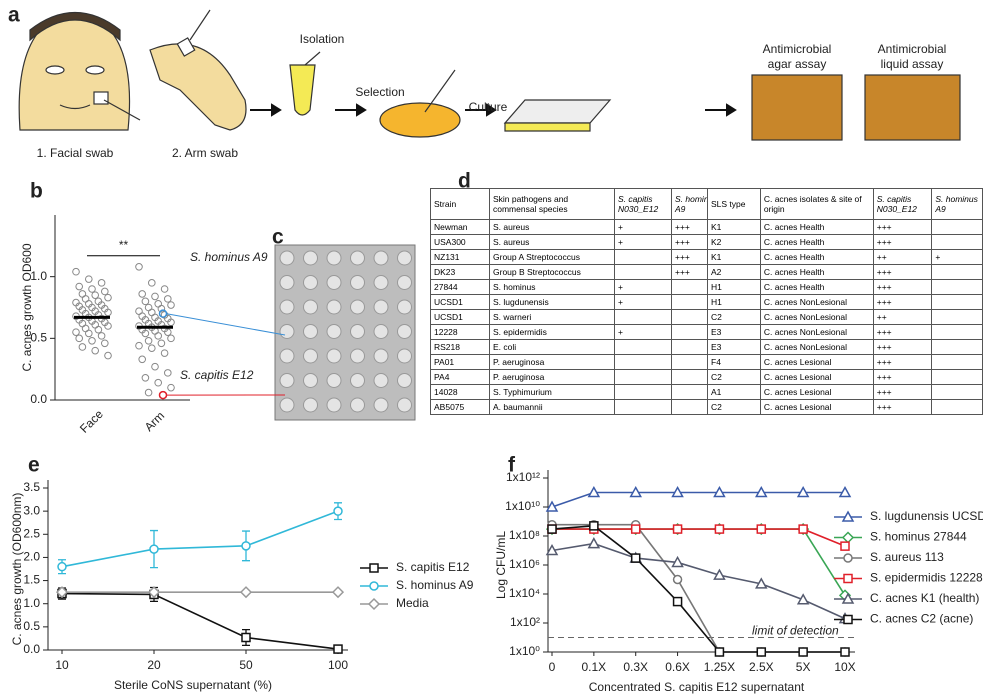 The image size is (983, 696). I want to click on table-cell: H1, so click(734, 287).